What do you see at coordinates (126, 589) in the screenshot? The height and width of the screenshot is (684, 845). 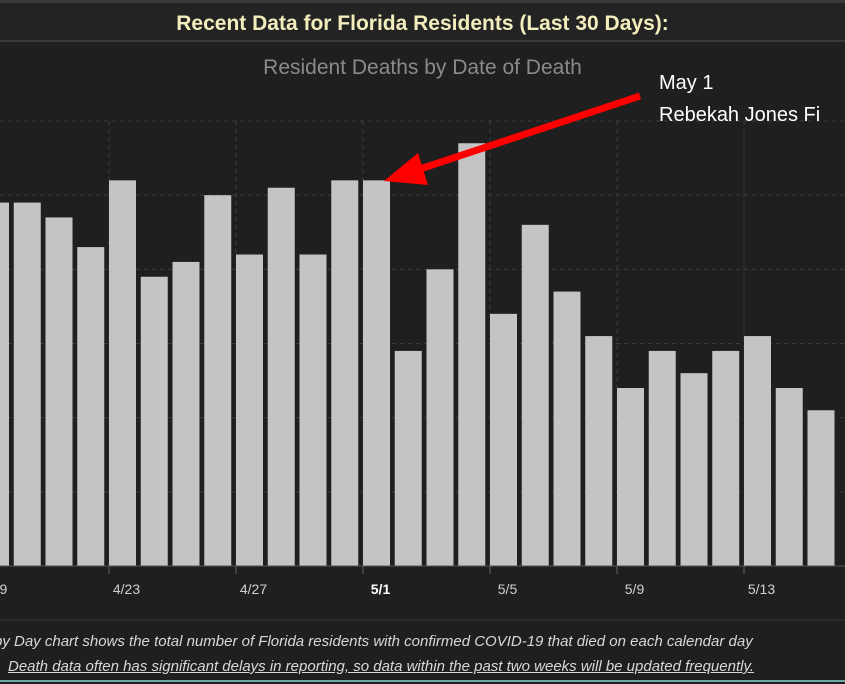 I see `x-tick-label: 4/23` at bounding box center [126, 589].